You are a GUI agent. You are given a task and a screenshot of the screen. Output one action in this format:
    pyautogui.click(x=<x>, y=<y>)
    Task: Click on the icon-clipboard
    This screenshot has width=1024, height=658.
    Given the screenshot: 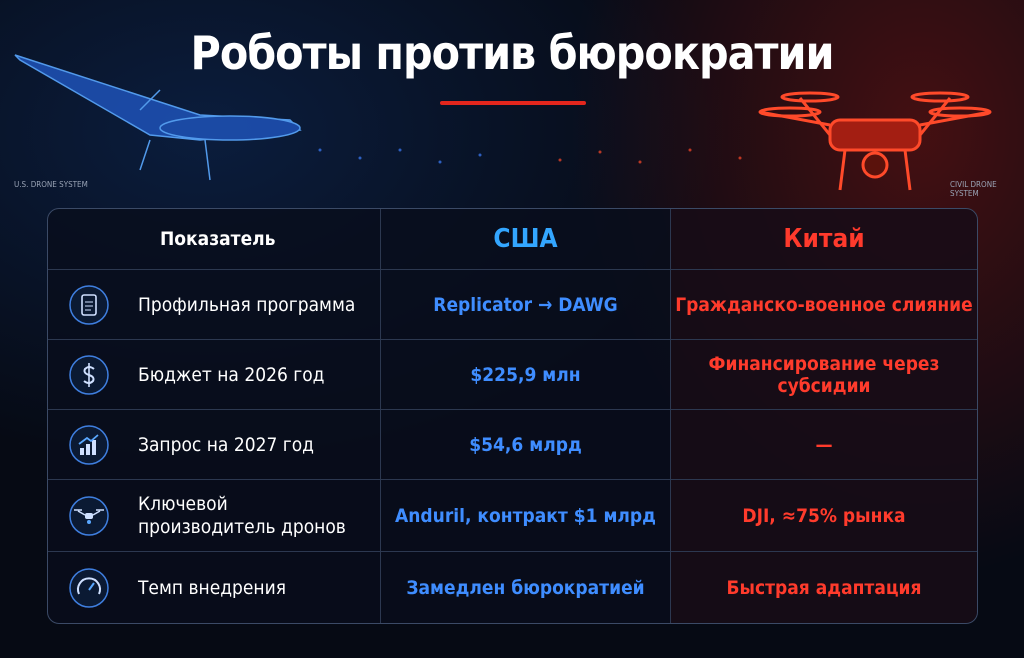 What is the action you would take?
    pyautogui.click(x=89, y=304)
    